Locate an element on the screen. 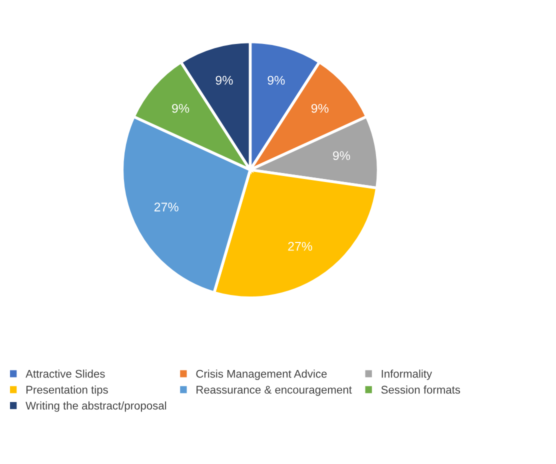  legend-label: Presentation tips is located at coordinates (67, 391).